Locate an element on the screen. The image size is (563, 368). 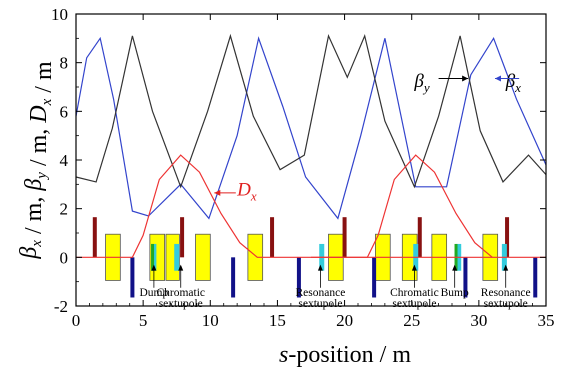
x-tick-label: 25 is located at coordinates (411, 320).